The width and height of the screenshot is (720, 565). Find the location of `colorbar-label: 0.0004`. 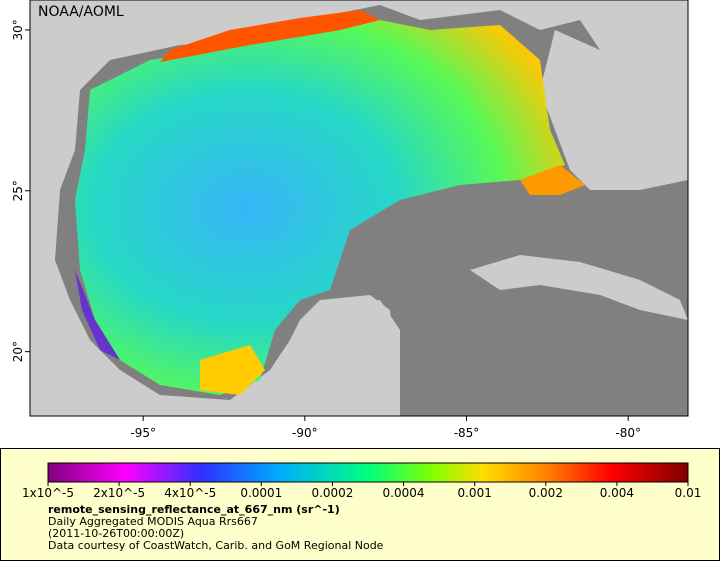

colorbar-label: 0.0004 is located at coordinates (404, 493).